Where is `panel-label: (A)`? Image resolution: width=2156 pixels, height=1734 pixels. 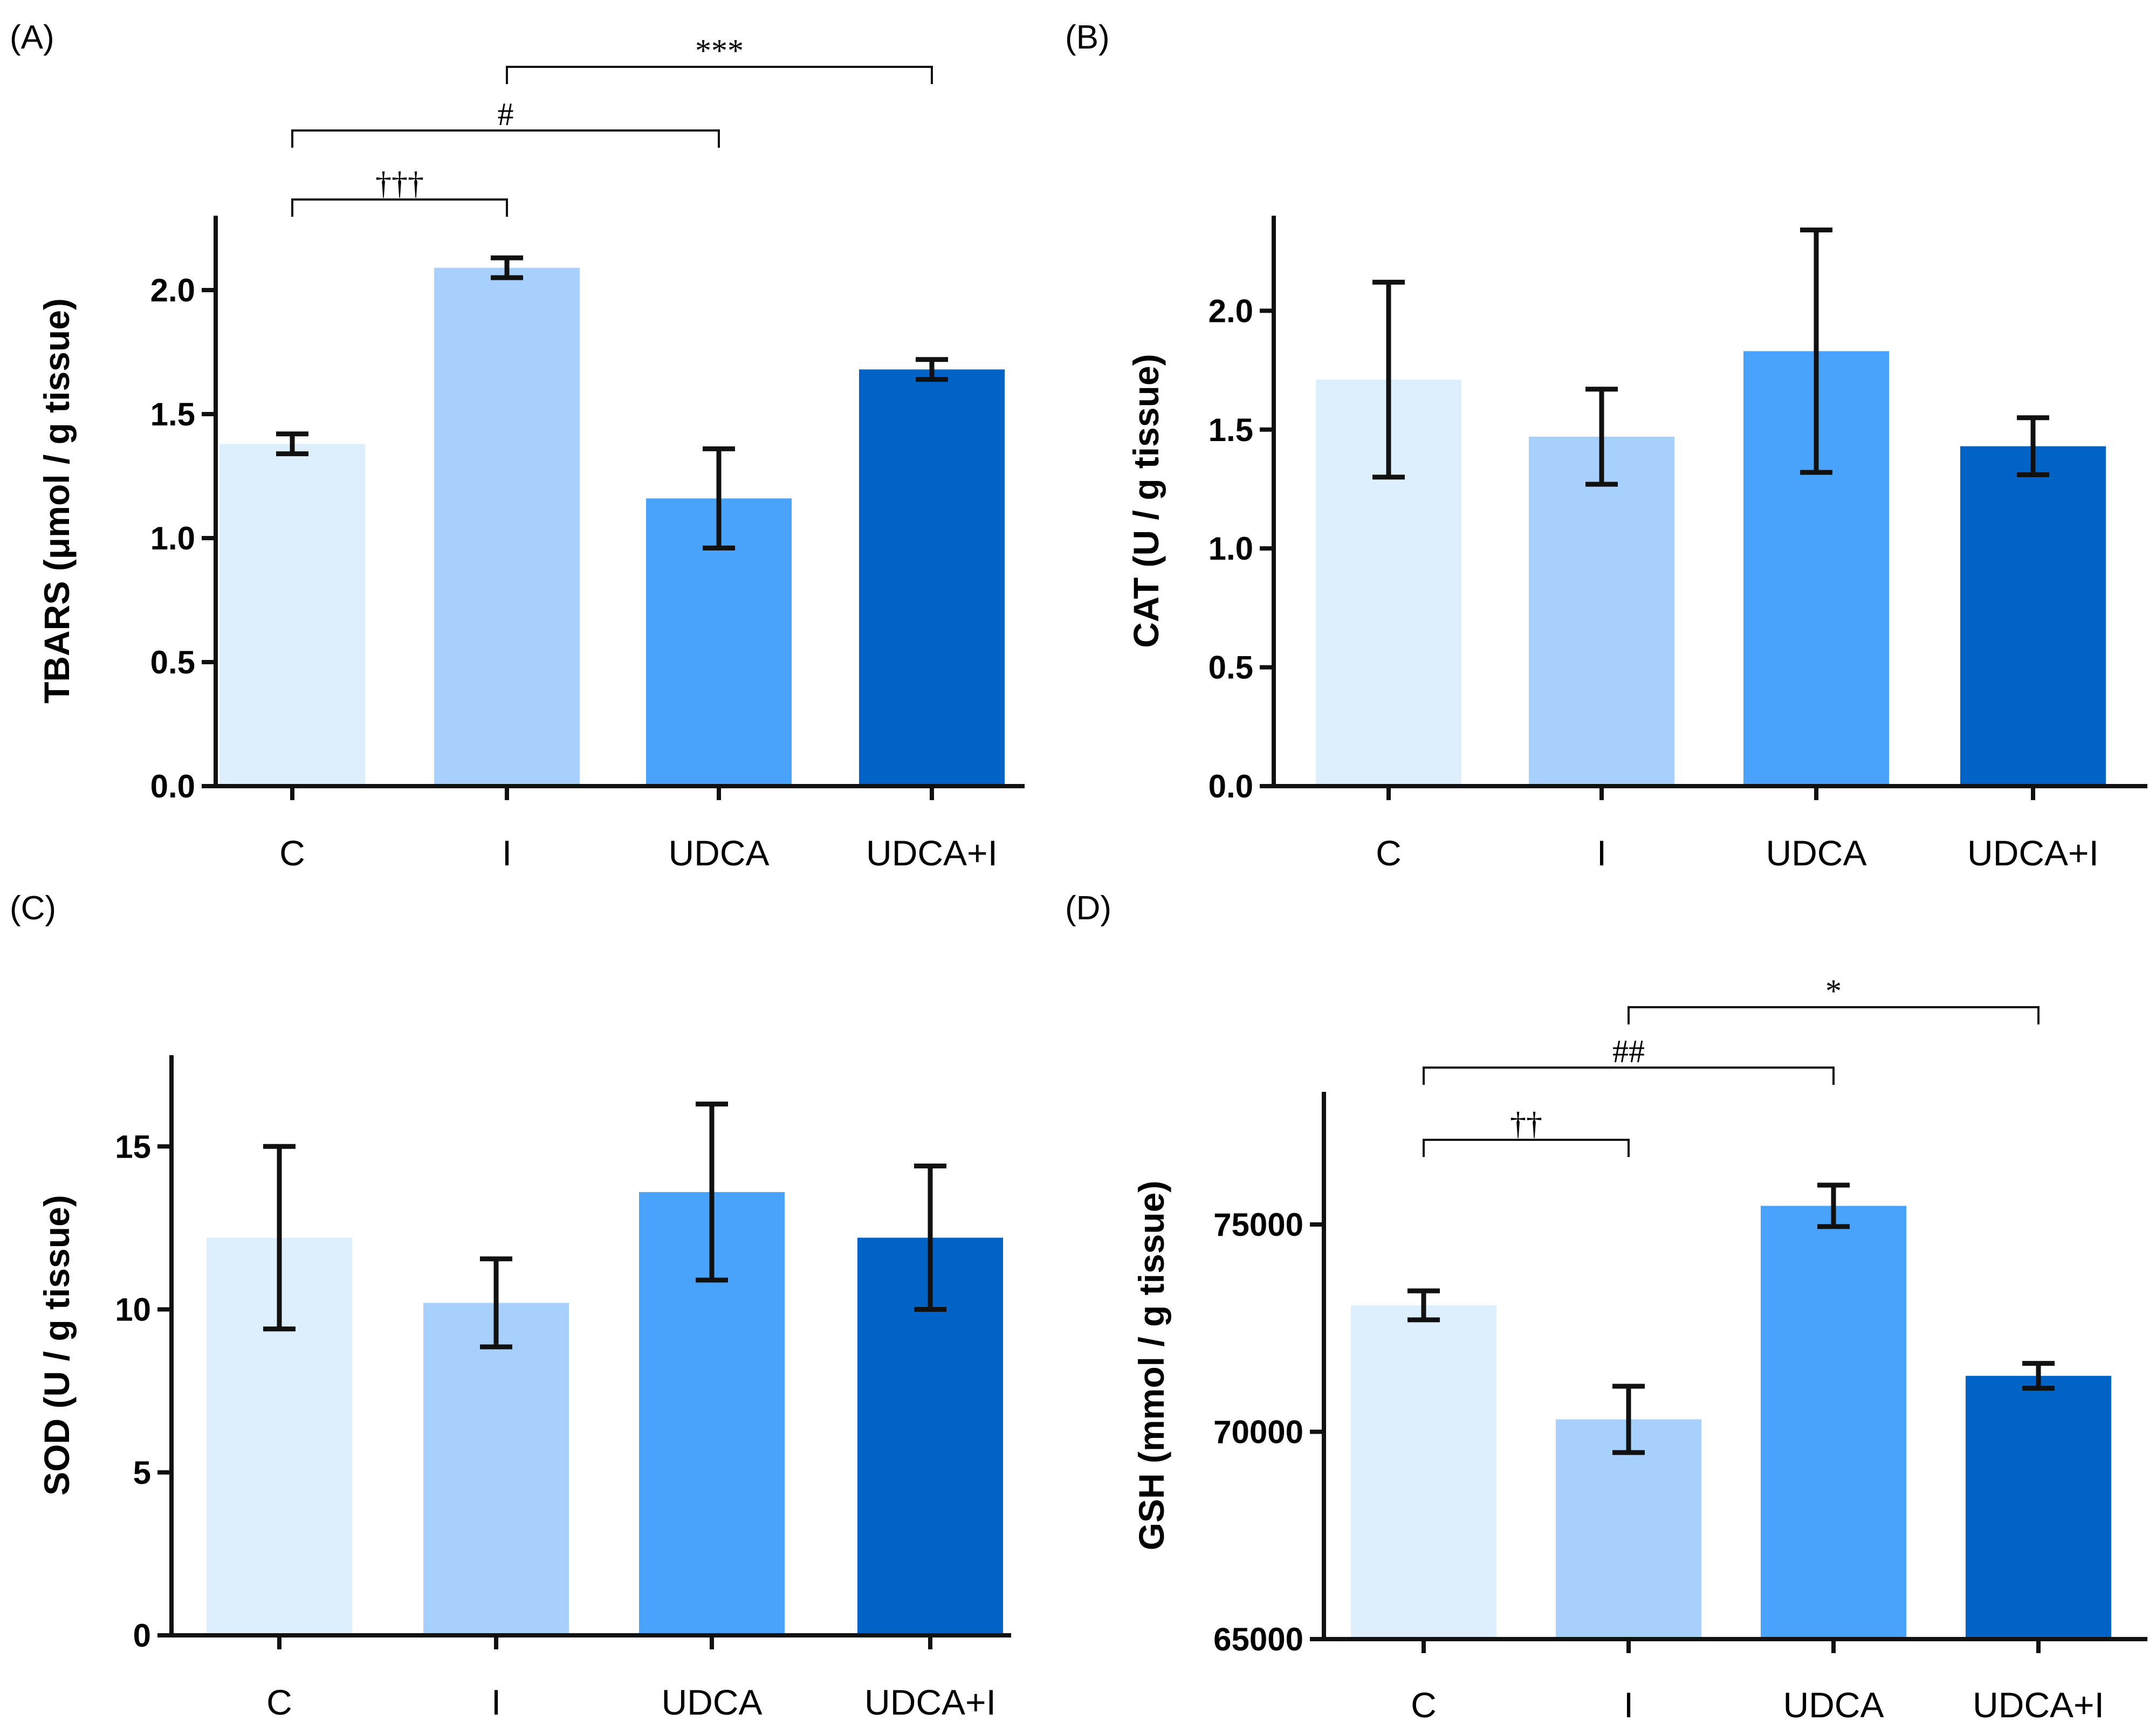 panel-label: (A) is located at coordinates (32, 37).